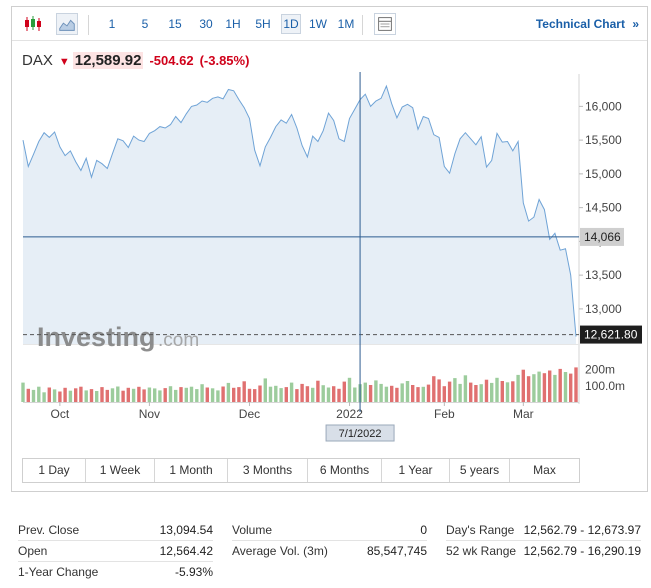  I want to click on y-tick-label: 13,500, so click(603, 275).